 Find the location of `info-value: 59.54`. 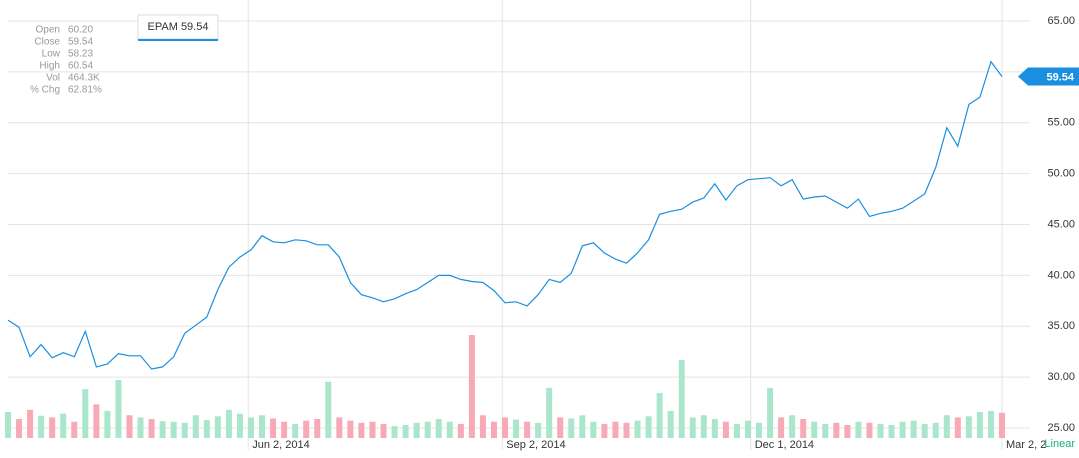

info-value: 59.54 is located at coordinates (80, 42).